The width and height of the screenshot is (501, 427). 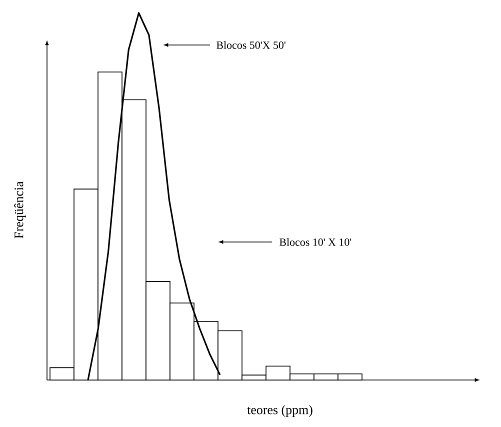 What do you see at coordinates (251, 45) in the screenshot?
I see `annotation: Blocos 50'X 50'` at bounding box center [251, 45].